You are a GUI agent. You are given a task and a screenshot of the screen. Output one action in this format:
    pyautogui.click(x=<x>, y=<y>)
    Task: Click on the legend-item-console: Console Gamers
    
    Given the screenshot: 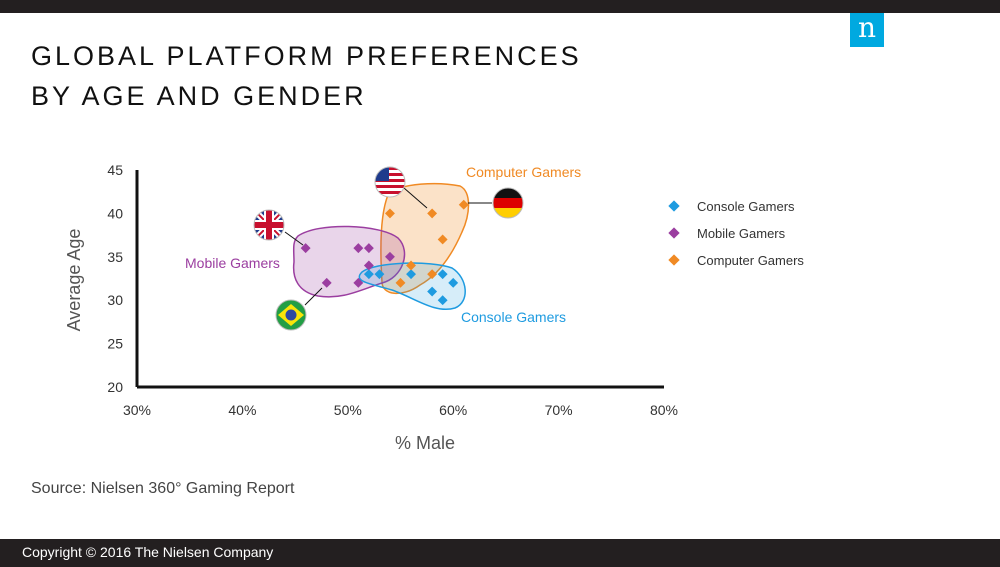 What is the action you would take?
    pyautogui.click(x=731, y=206)
    